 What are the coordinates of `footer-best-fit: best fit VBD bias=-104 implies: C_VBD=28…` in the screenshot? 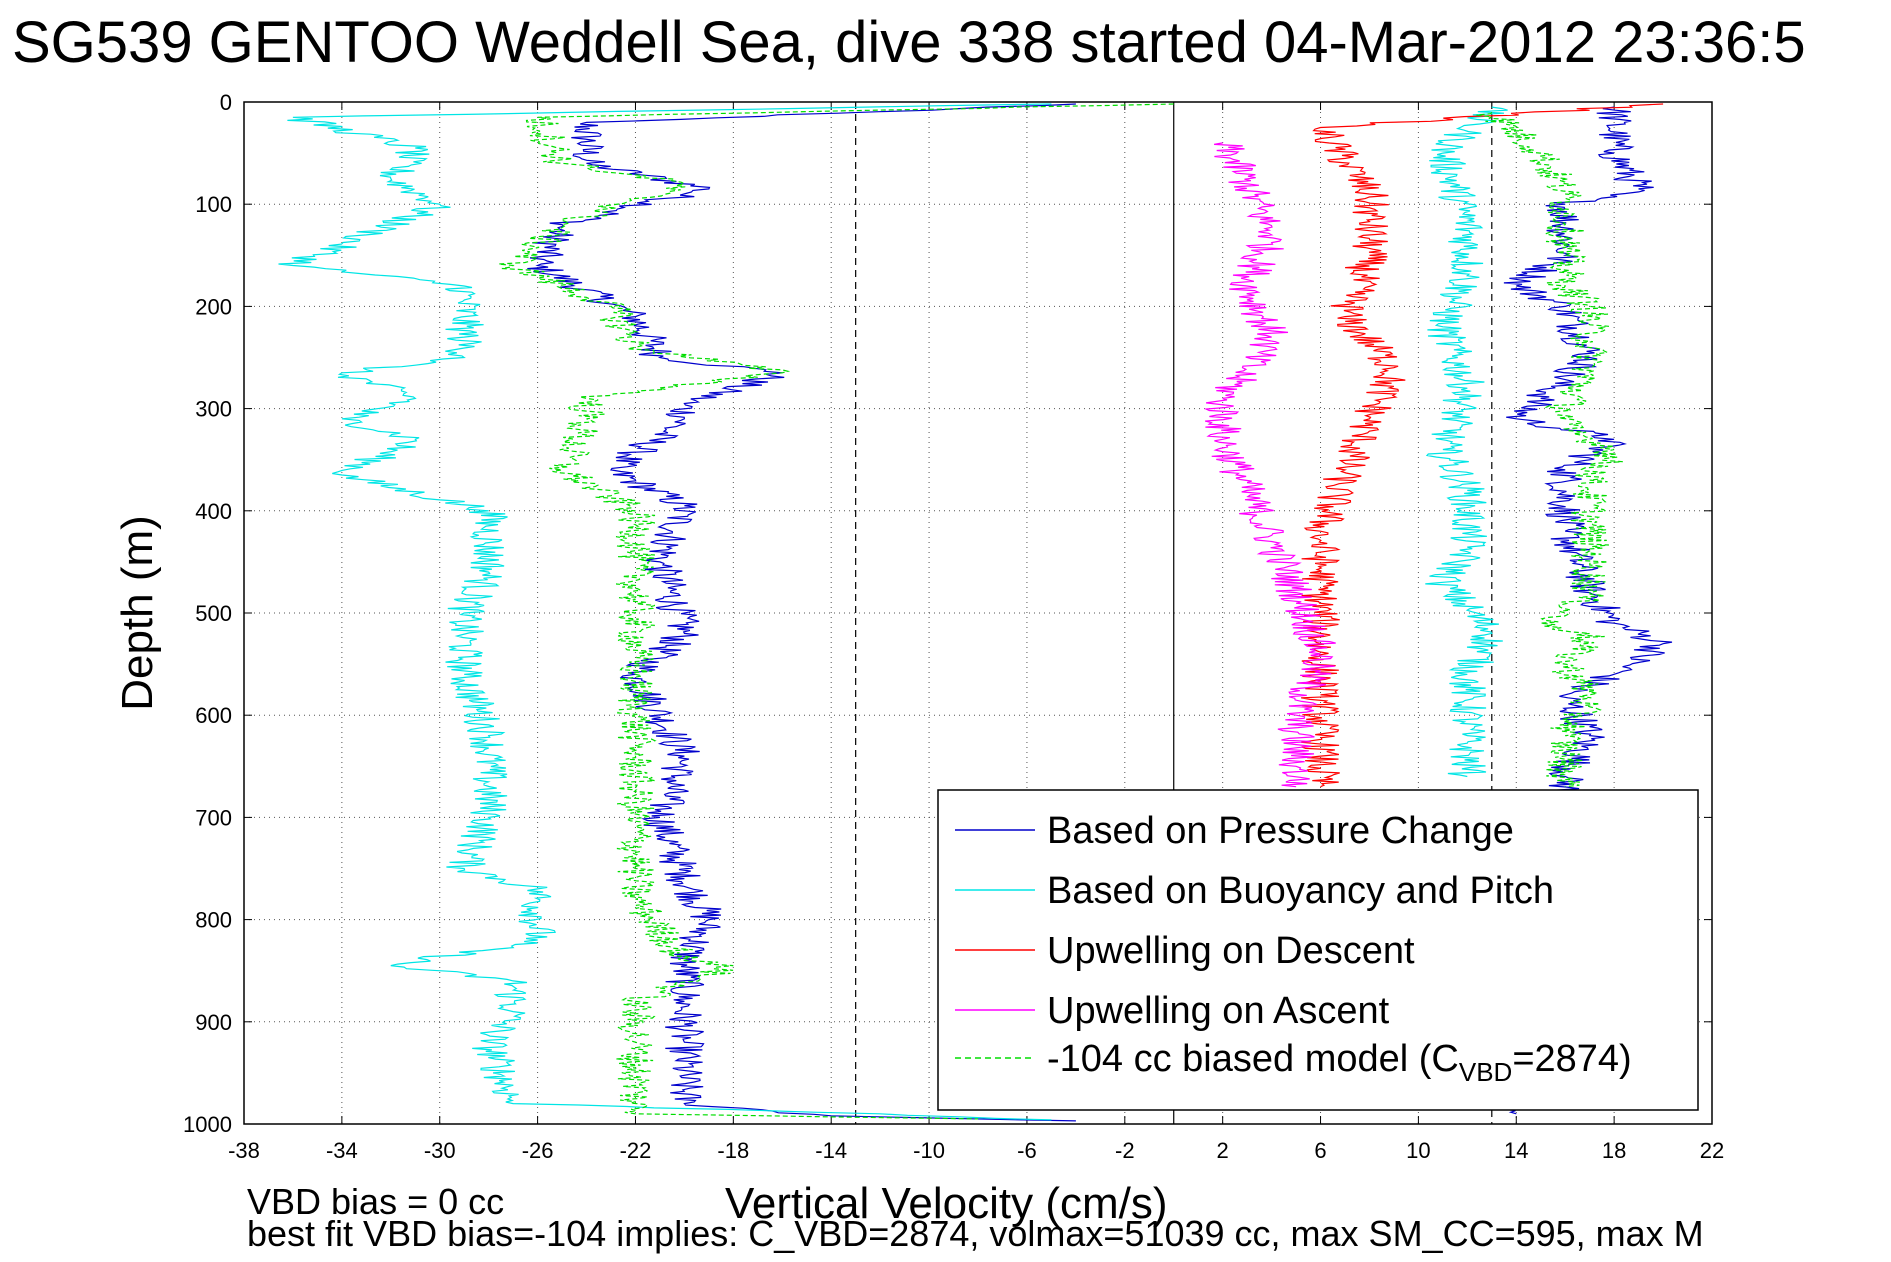 It's located at (975, 1233).